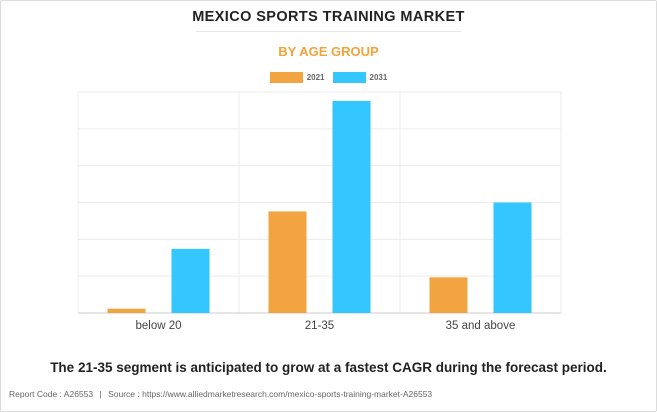  I want to click on bar-2031-35-and-above, so click(512, 257).